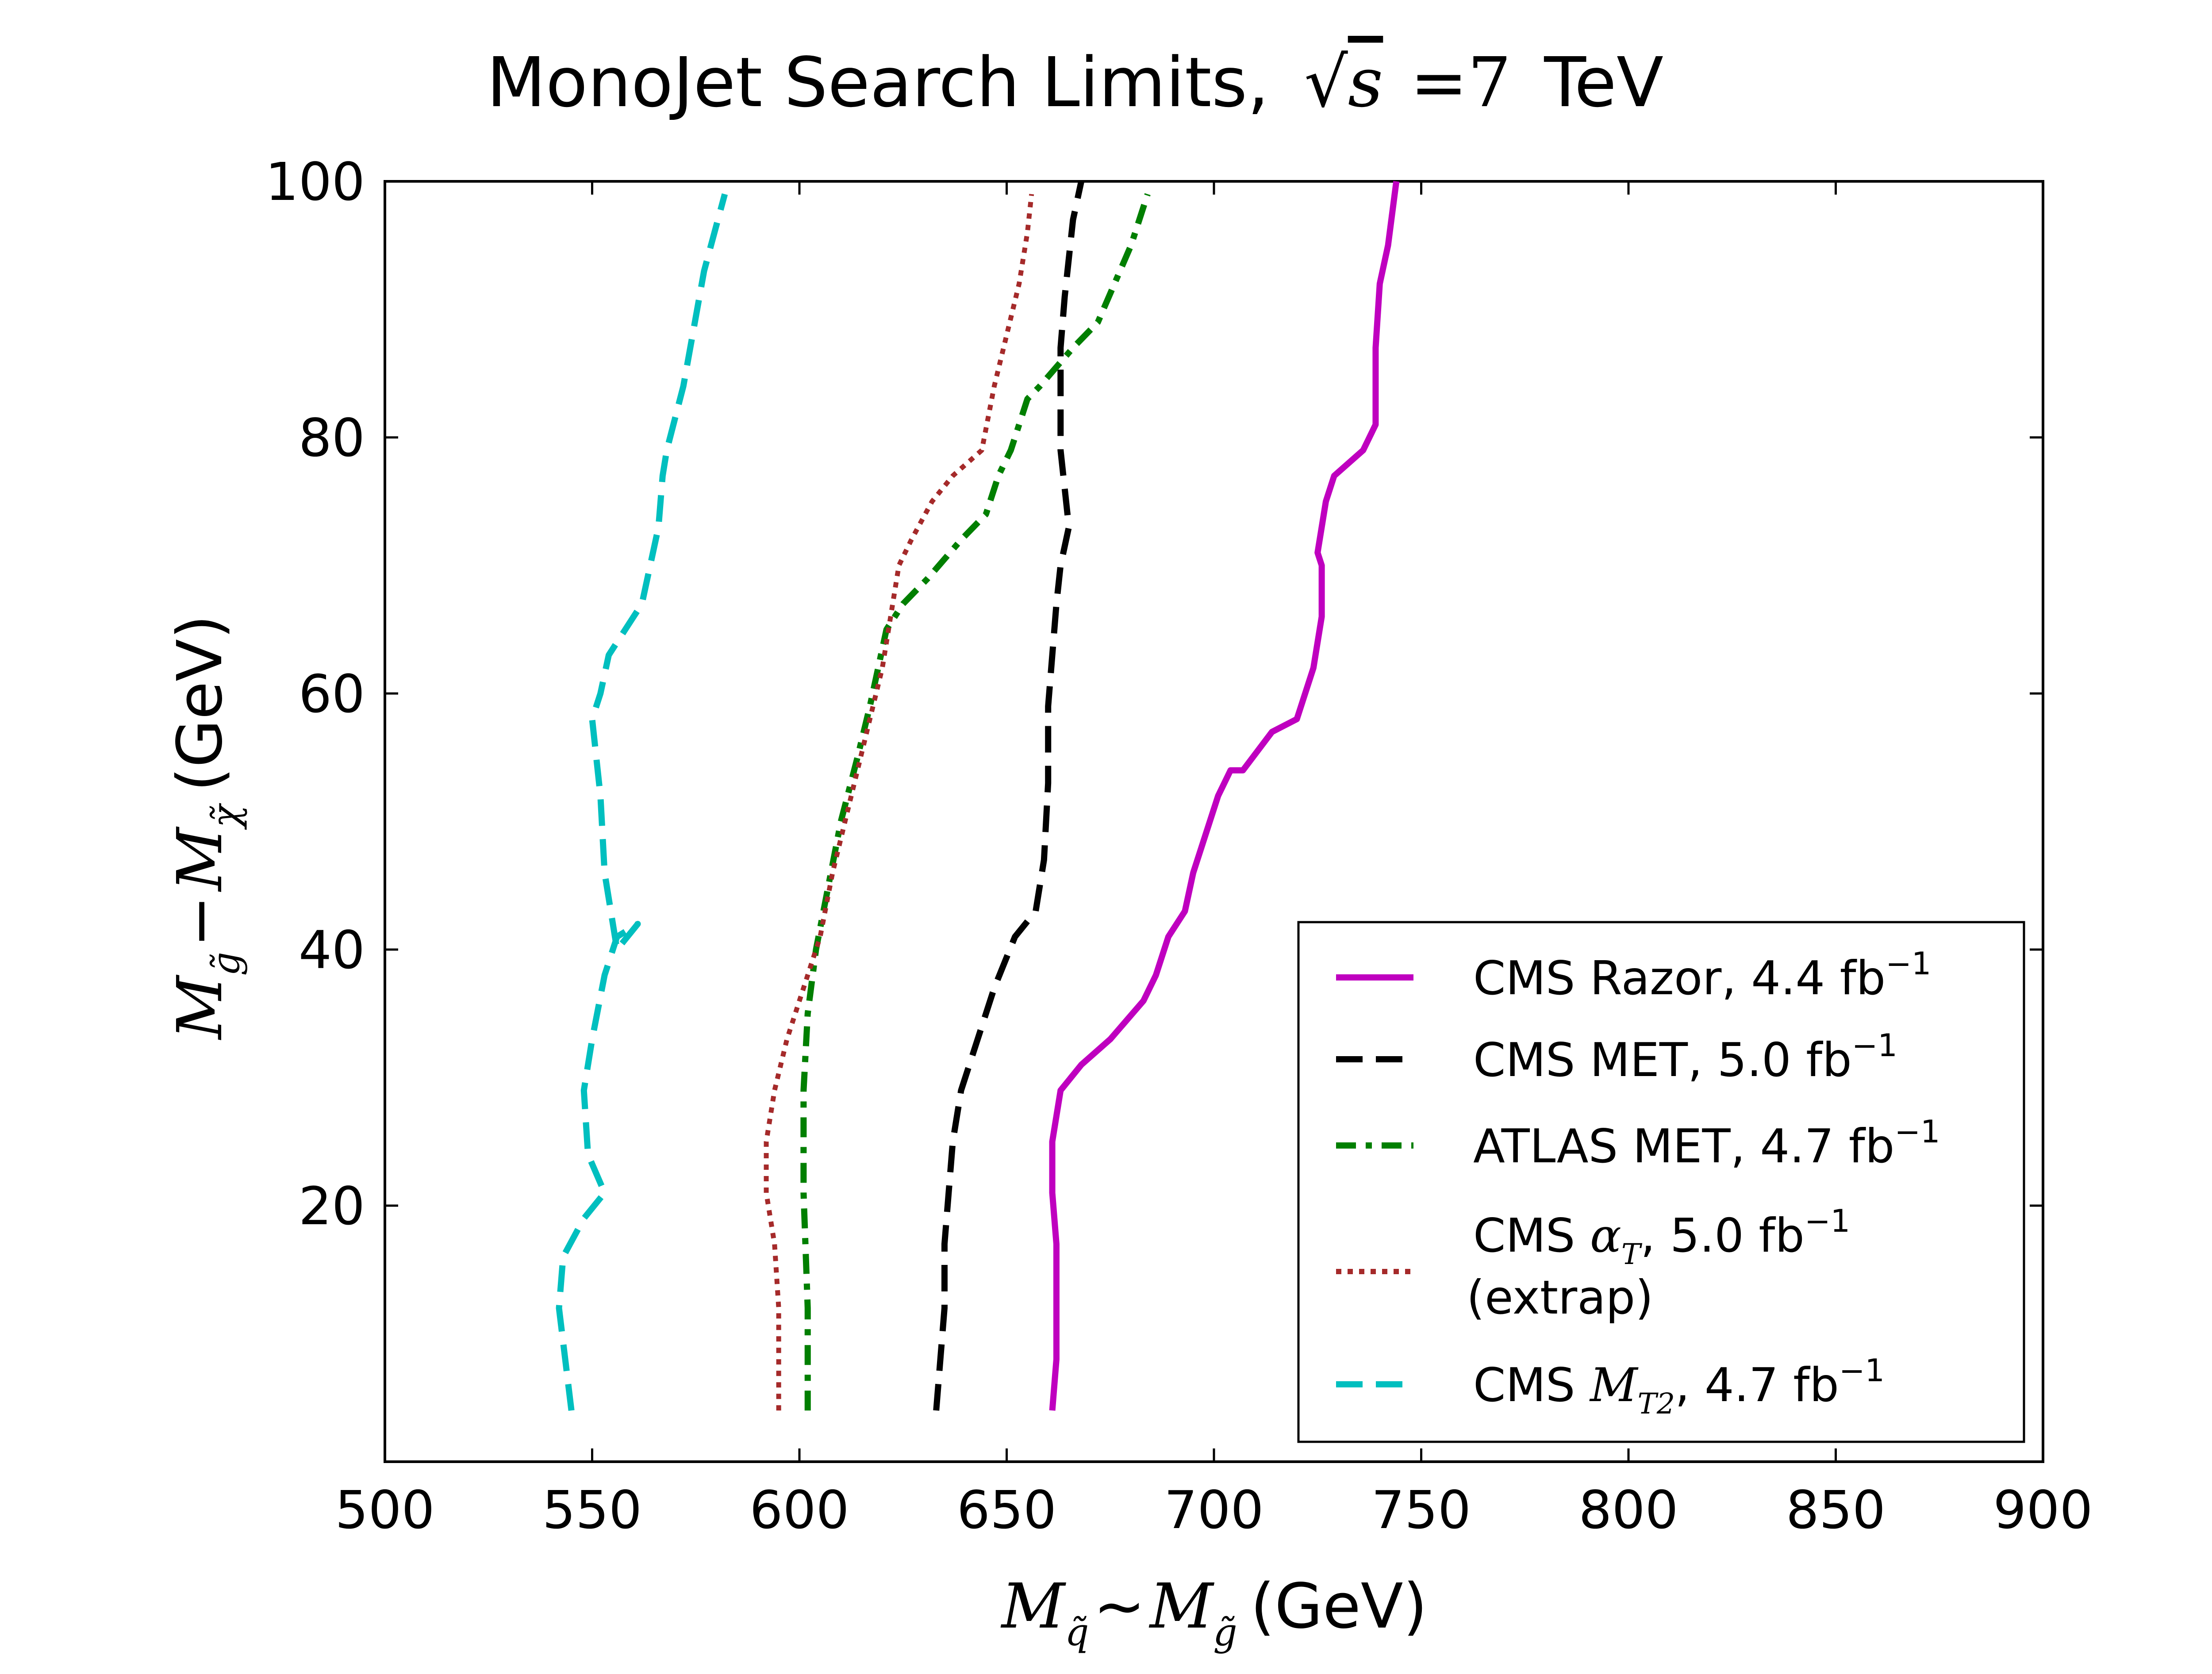 The height and width of the screenshot is (1674, 2212). What do you see at coordinates (1366, 82) in the screenshot?
I see `sqrt-var: s` at bounding box center [1366, 82].